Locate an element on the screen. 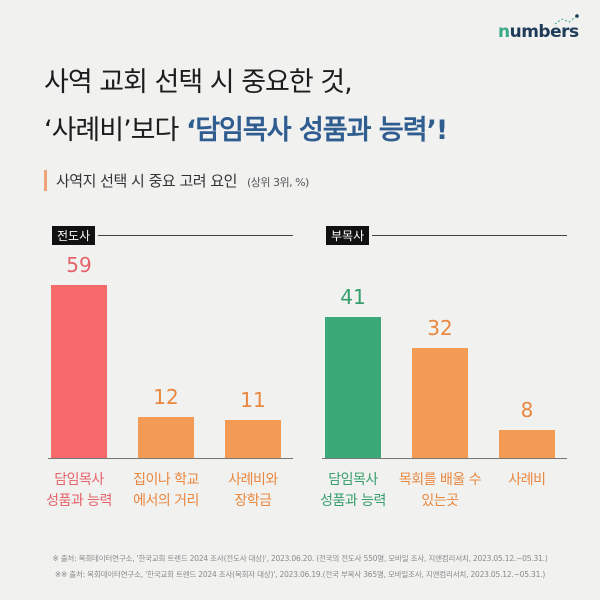 The image size is (600, 600). subtitle-text: 사역지 선택 시 중요 고려 요인 is located at coordinates (146, 181).